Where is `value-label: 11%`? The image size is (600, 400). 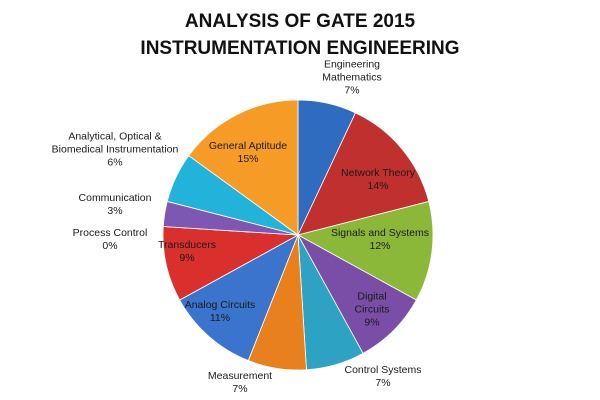 value-label: 11% is located at coordinates (220, 318).